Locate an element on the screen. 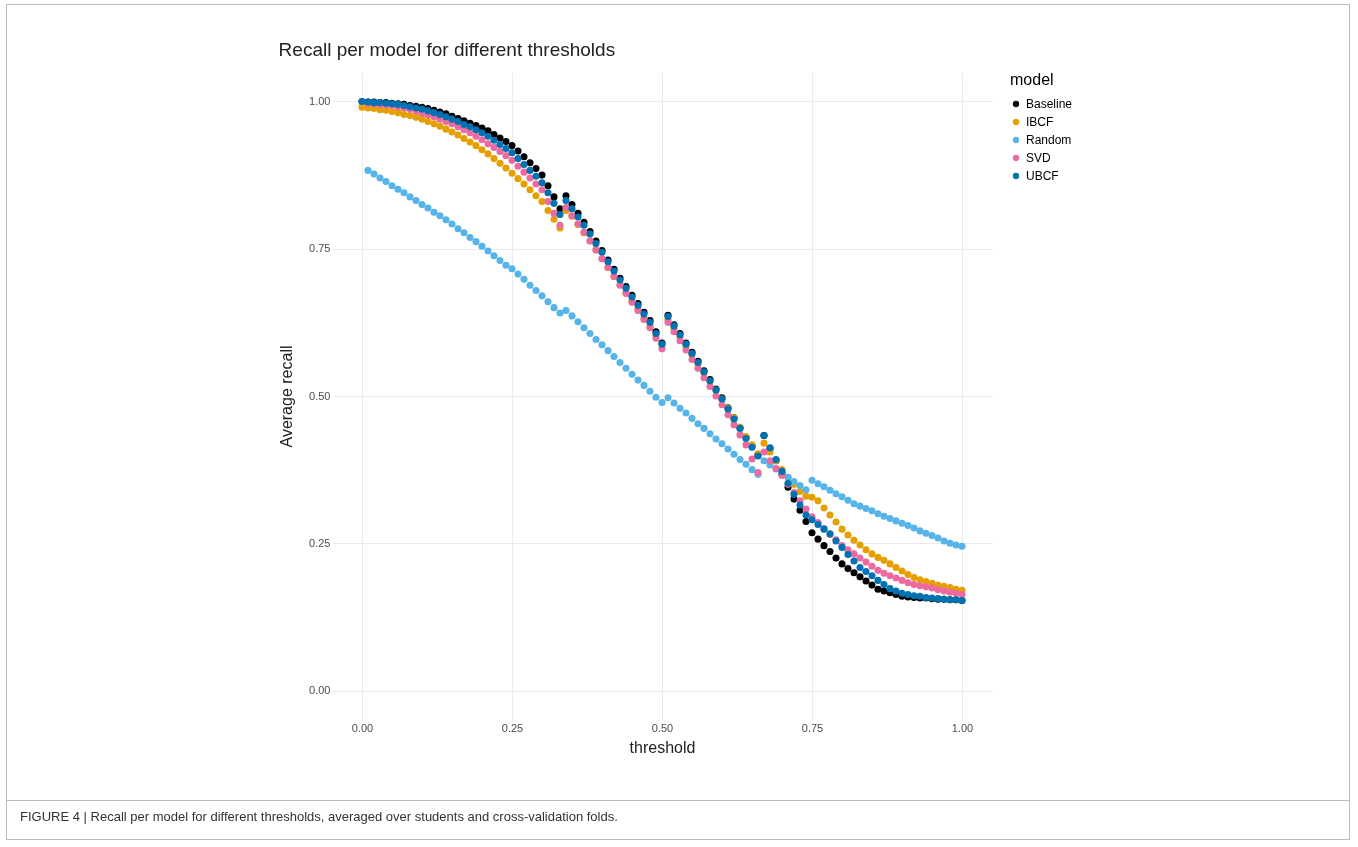 Image resolution: width=1358 pixels, height=847 pixels. y-tick-label: 0.00 is located at coordinates (320, 690).